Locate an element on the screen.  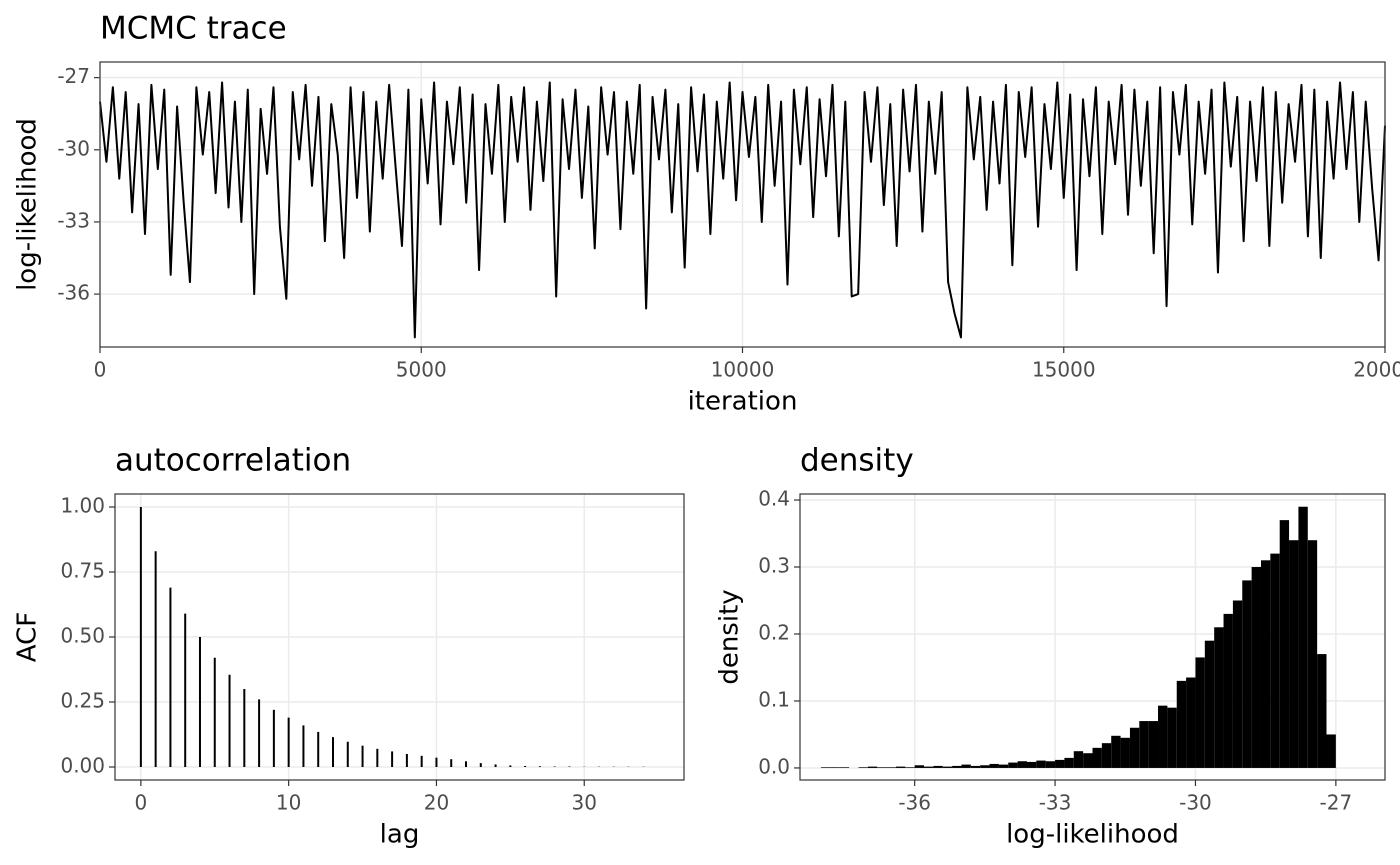
x-tick-label: -33 is located at coordinates (1055, 803).